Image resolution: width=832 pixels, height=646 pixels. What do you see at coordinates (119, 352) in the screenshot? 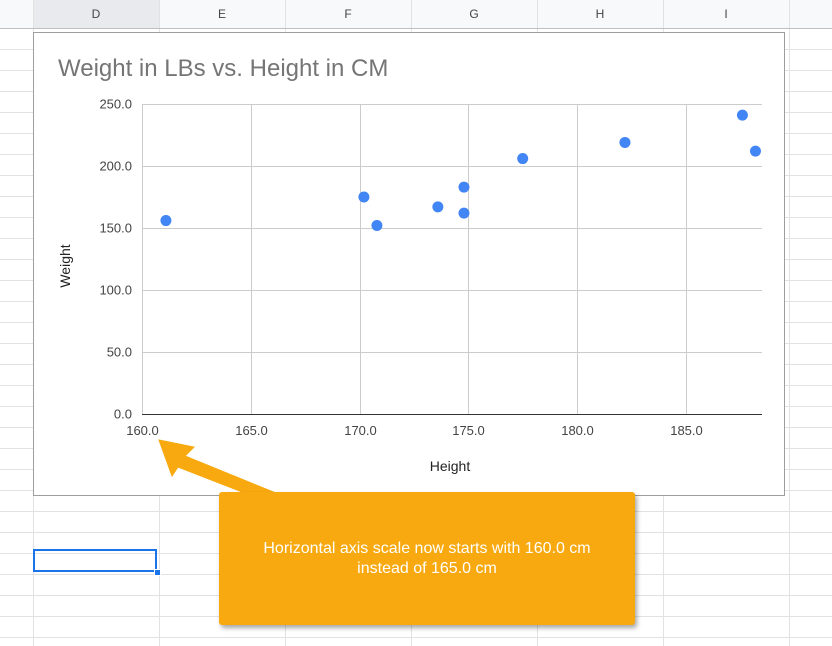
I see `y-tick-label: 50.0` at bounding box center [119, 352].